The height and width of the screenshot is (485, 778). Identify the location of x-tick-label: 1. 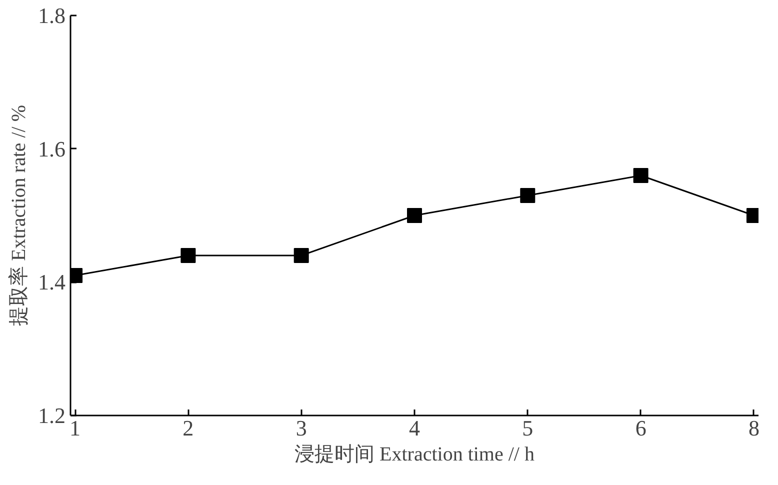
(75, 428).